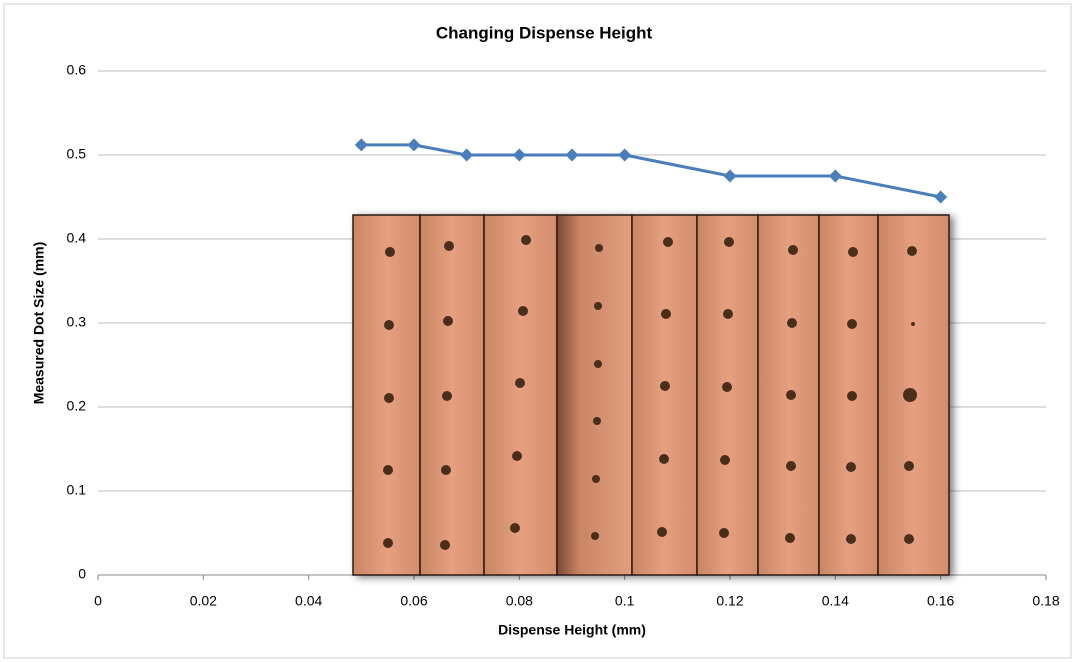 Image resolution: width=1076 pixels, height=662 pixels. Describe the element at coordinates (835, 601) in the screenshot. I see `x-tick-label: 0.14` at that location.